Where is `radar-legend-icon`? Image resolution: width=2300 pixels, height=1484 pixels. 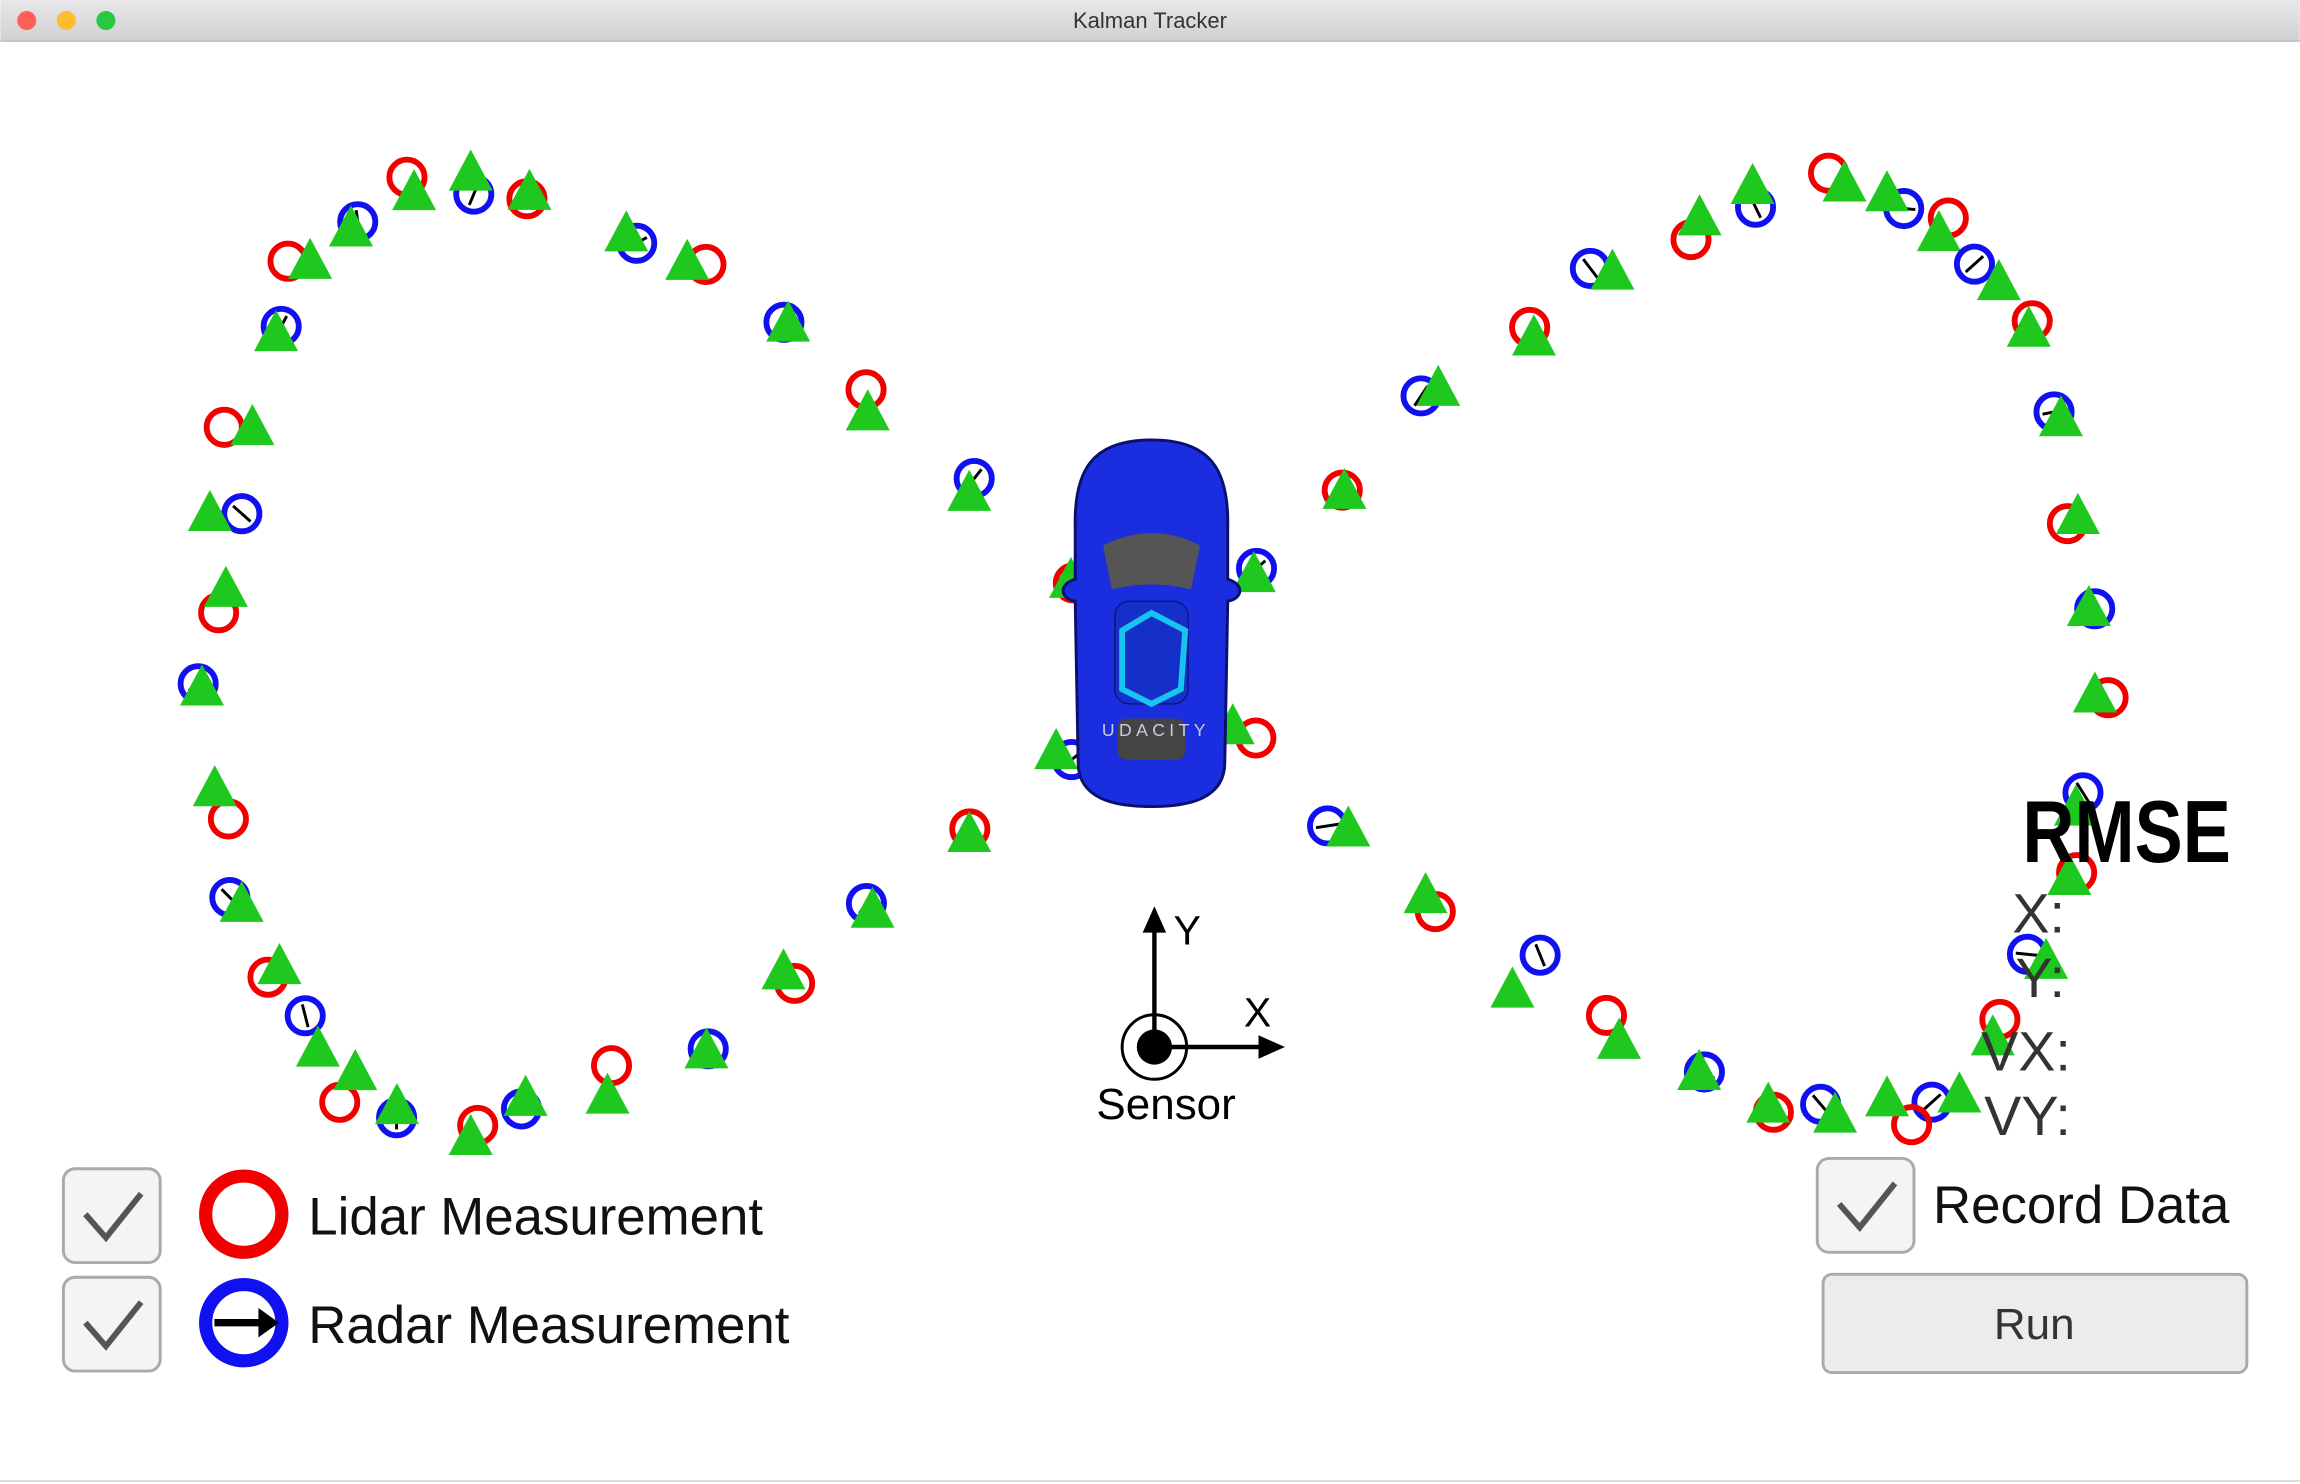 radar-legend-icon is located at coordinates (244, 1322).